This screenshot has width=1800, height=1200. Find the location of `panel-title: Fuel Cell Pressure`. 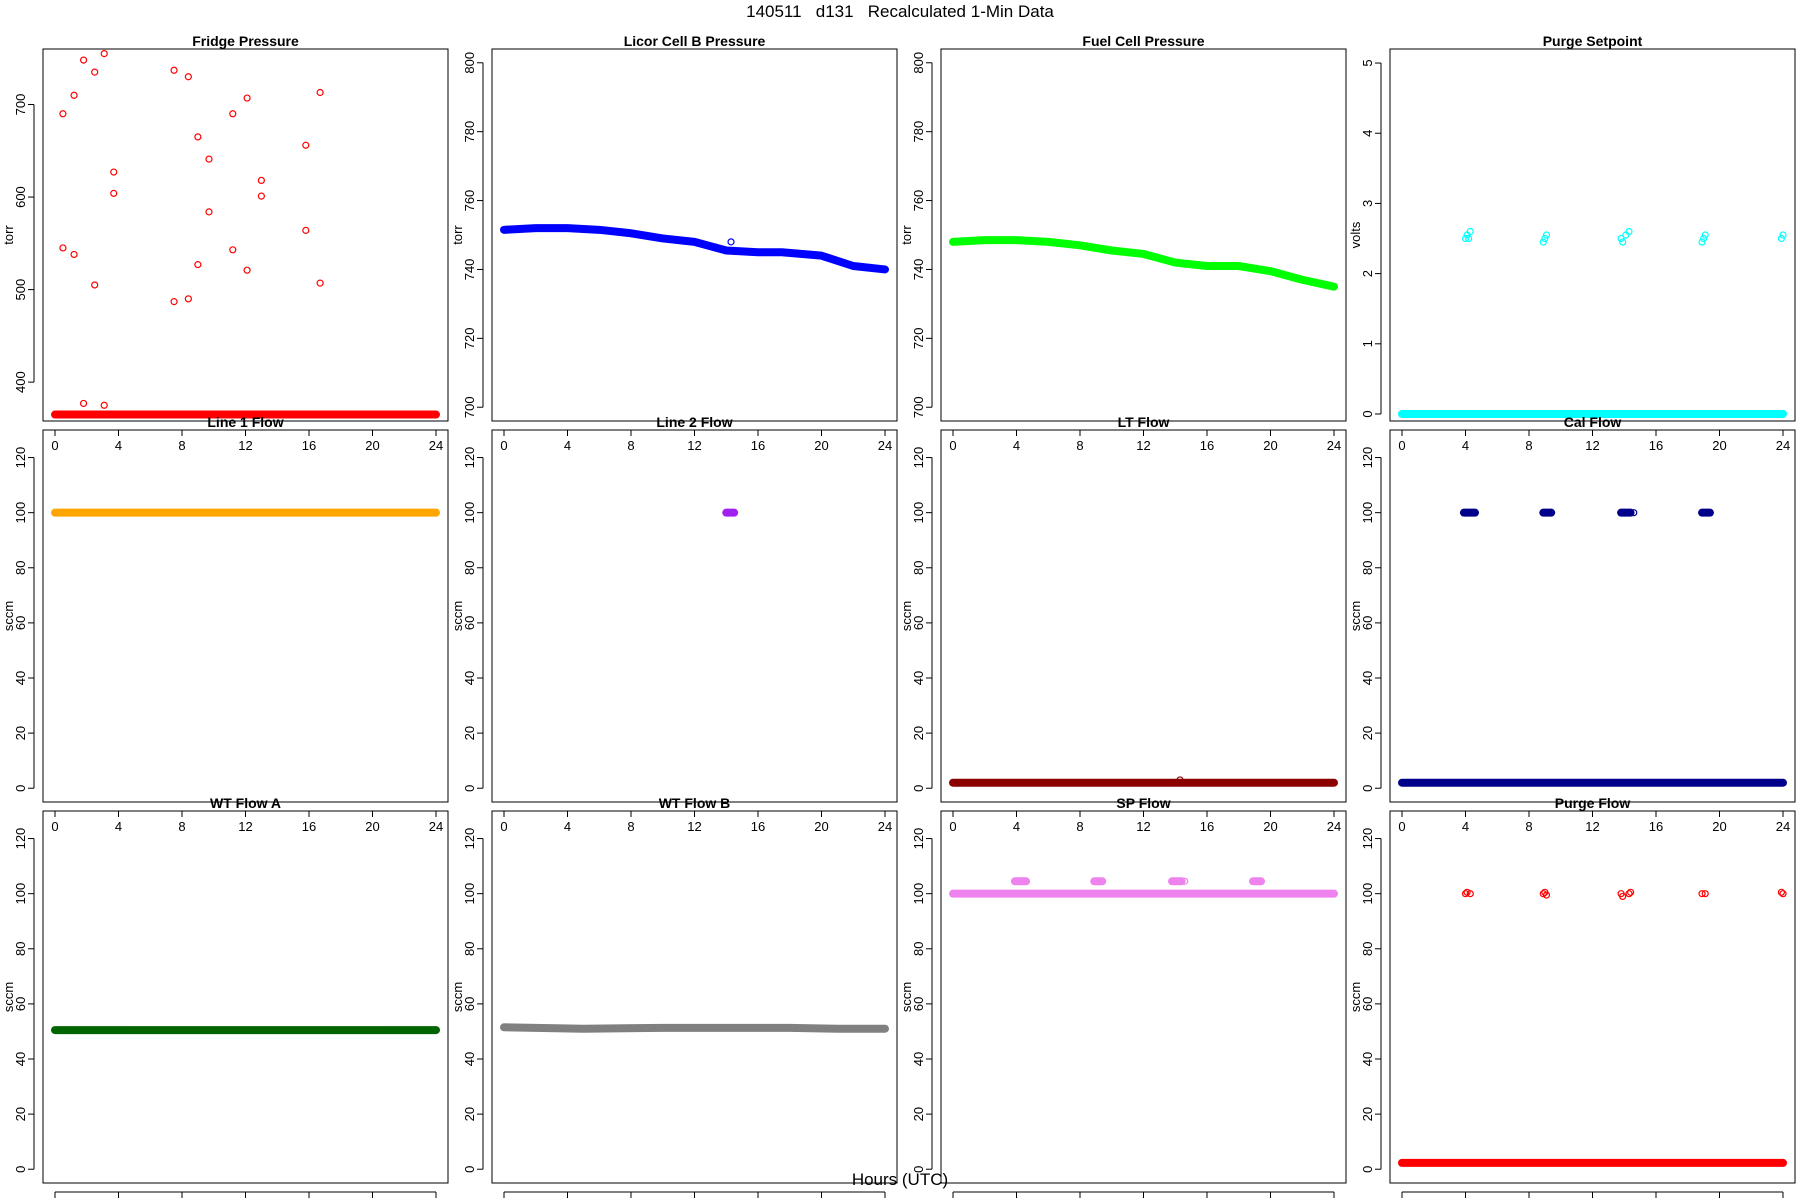

panel-title: Fuel Cell Pressure is located at coordinates (1143, 41).